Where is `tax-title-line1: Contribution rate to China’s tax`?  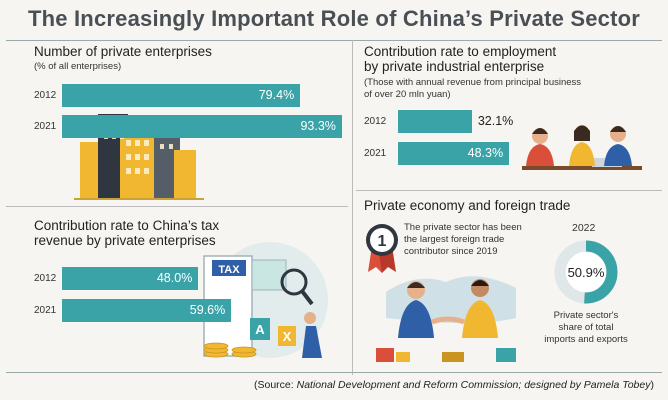 tax-title-line1: Contribution rate to China’s tax is located at coordinates (127, 225).